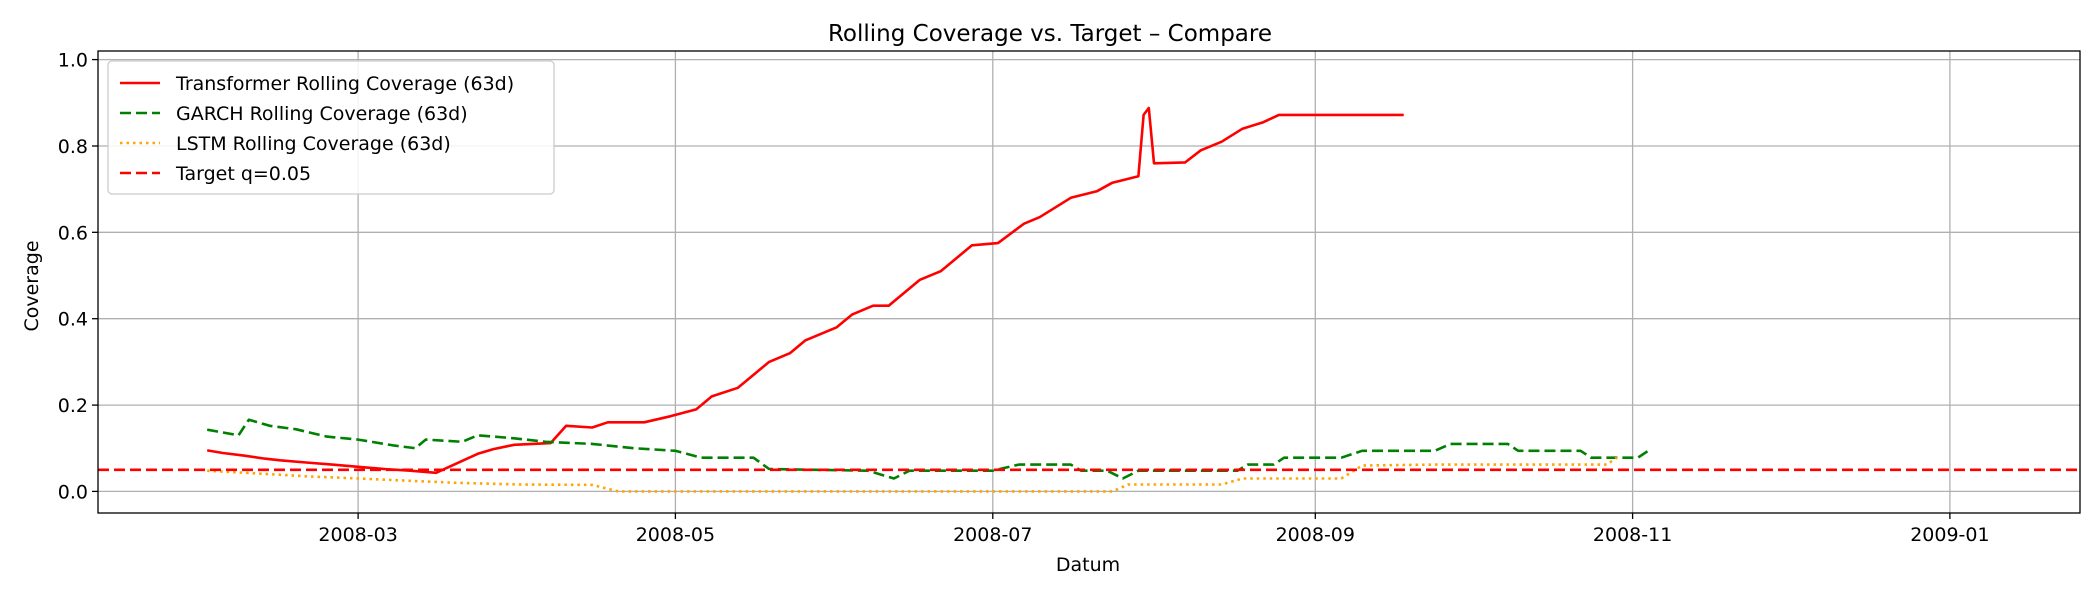 The width and height of the screenshot is (2100, 600). I want to click on x-tick-label: 2009-01, so click(1949, 535).